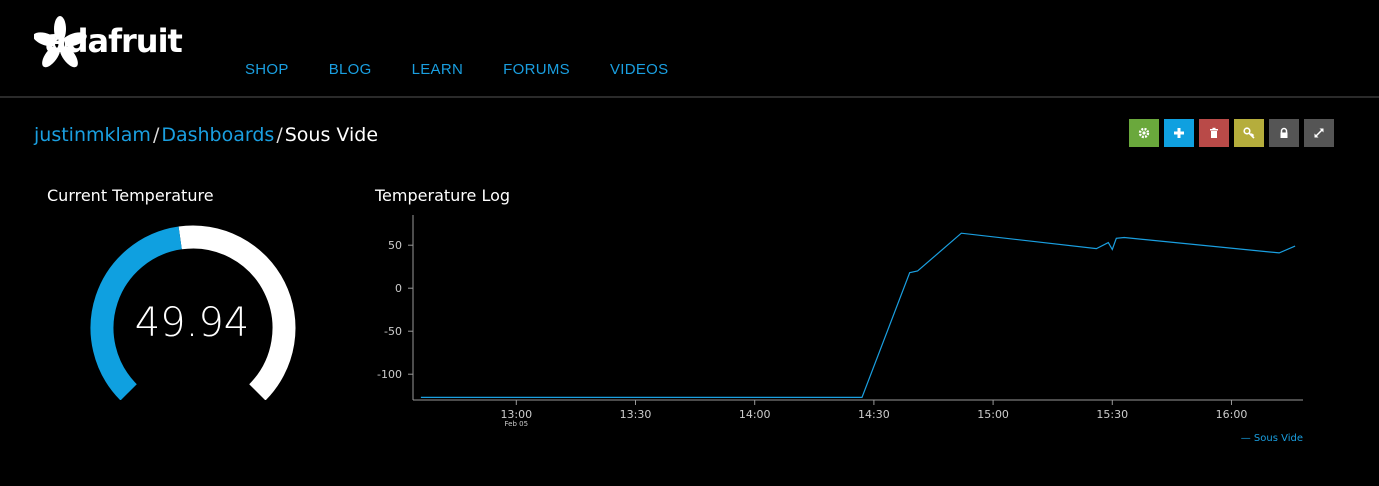 The height and width of the screenshot is (486, 1379). I want to click on x-tick-label: 13:30, so click(636, 414).